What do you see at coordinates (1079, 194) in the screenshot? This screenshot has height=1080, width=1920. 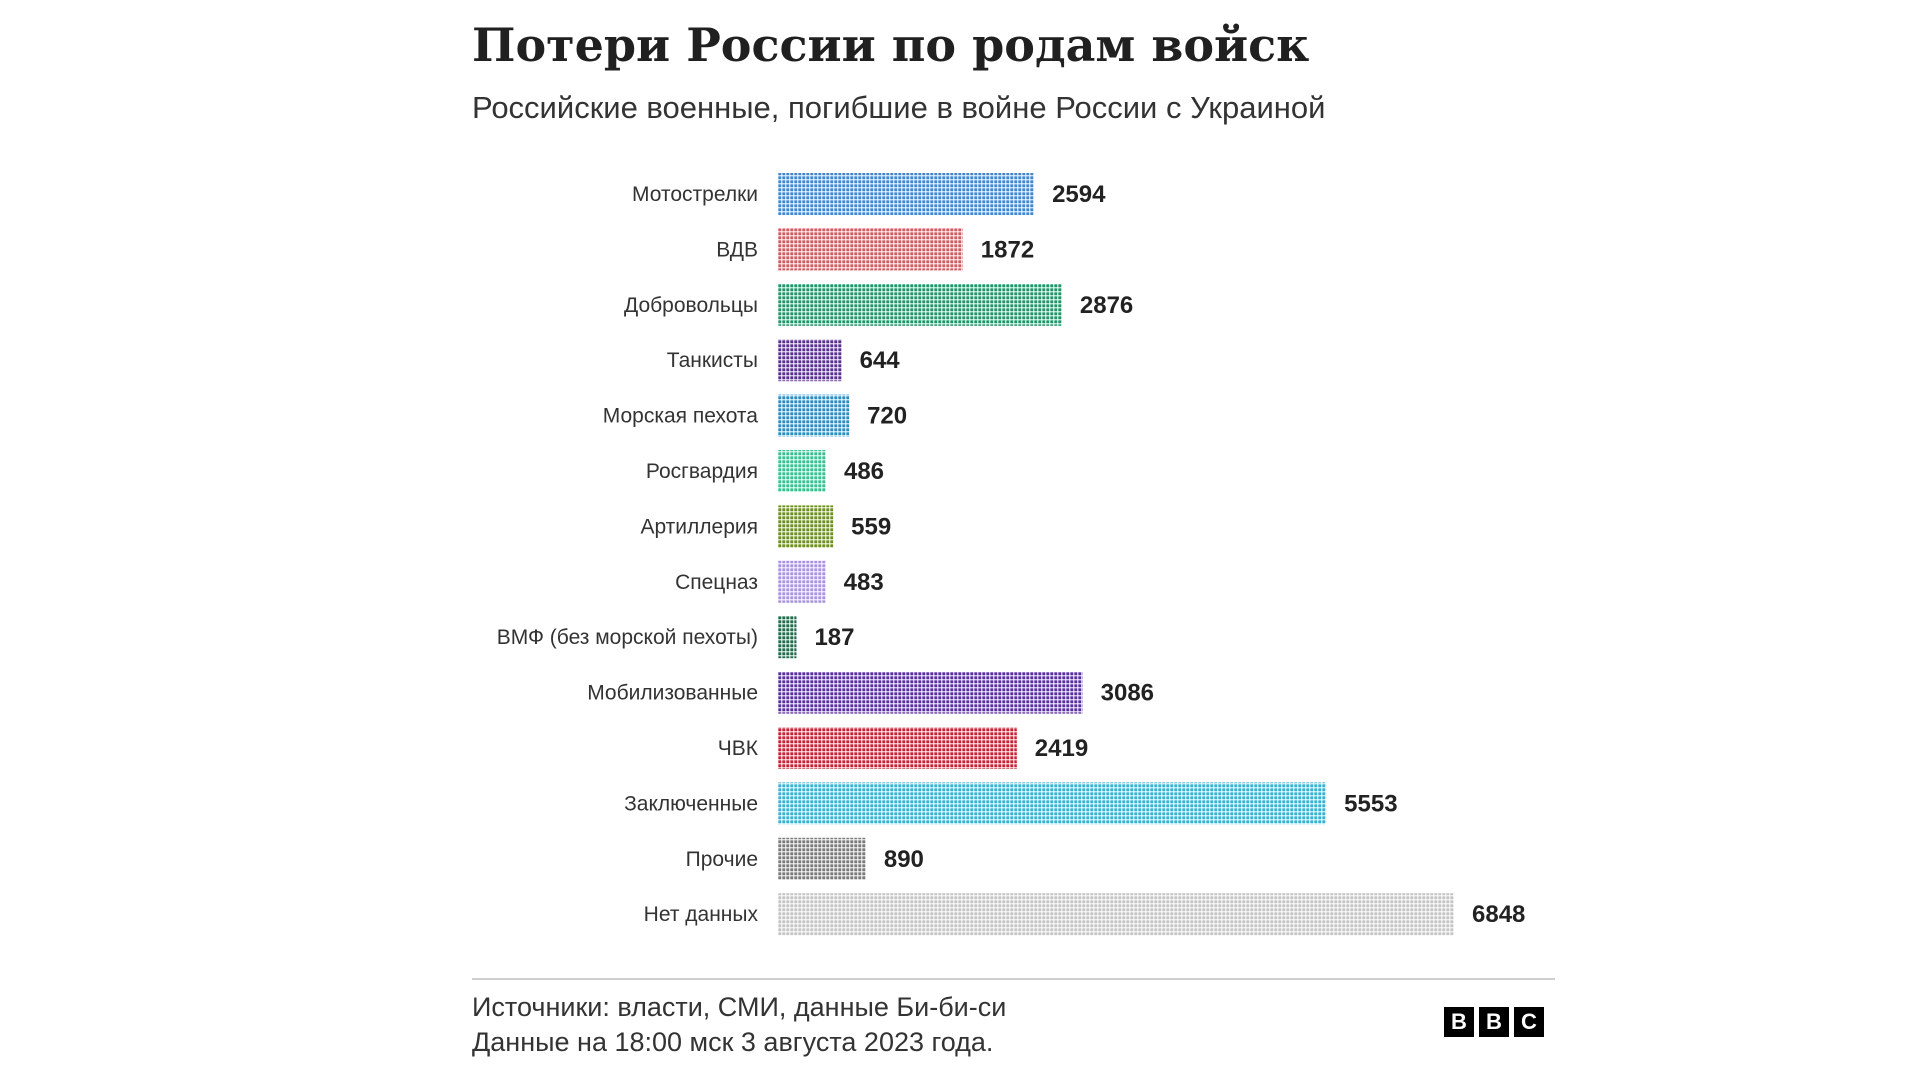 I see `value-label: 2594` at bounding box center [1079, 194].